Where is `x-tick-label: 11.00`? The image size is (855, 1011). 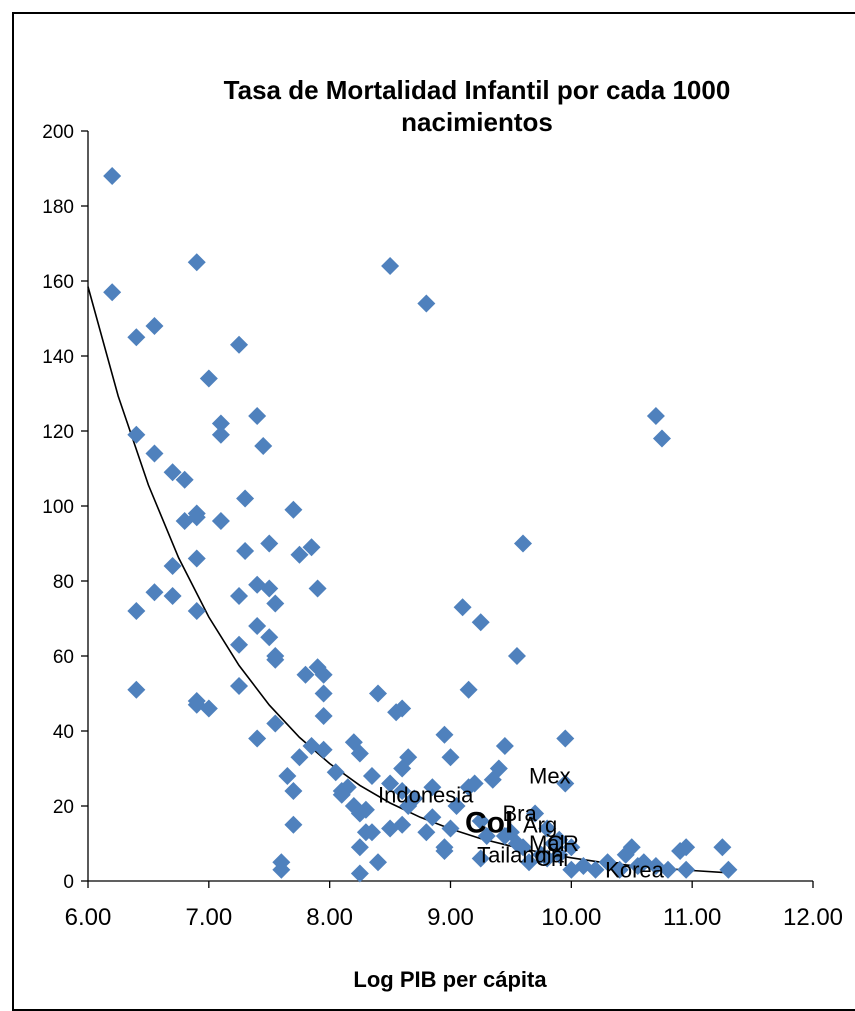
x-tick-label: 11.00 is located at coordinates (692, 917).